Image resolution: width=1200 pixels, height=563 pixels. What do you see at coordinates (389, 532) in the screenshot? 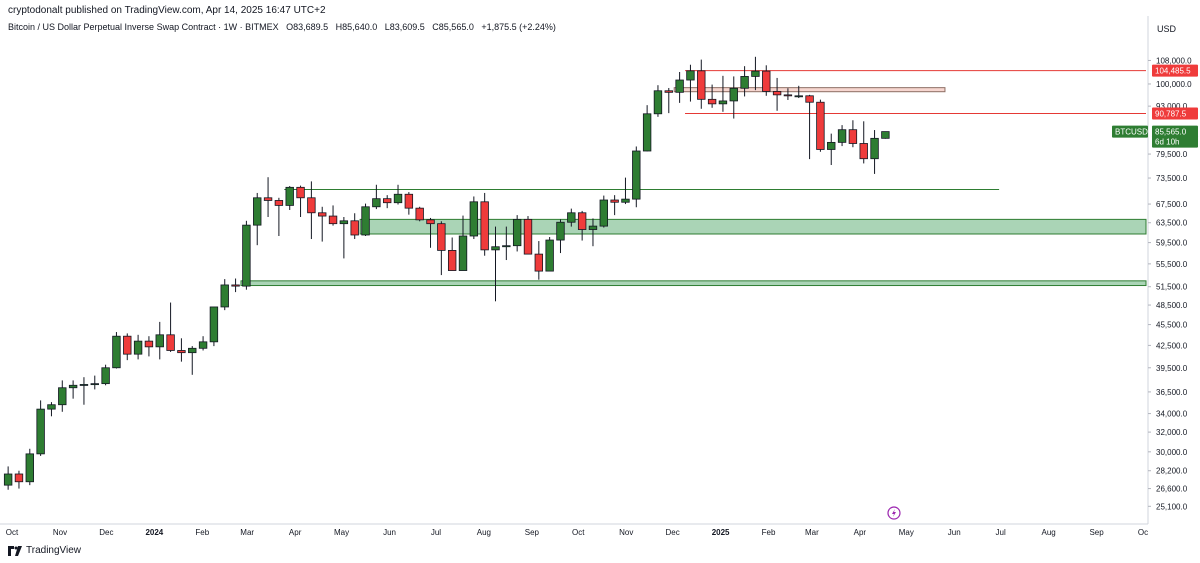
I see `x-tick-label: Jun` at bounding box center [389, 532].